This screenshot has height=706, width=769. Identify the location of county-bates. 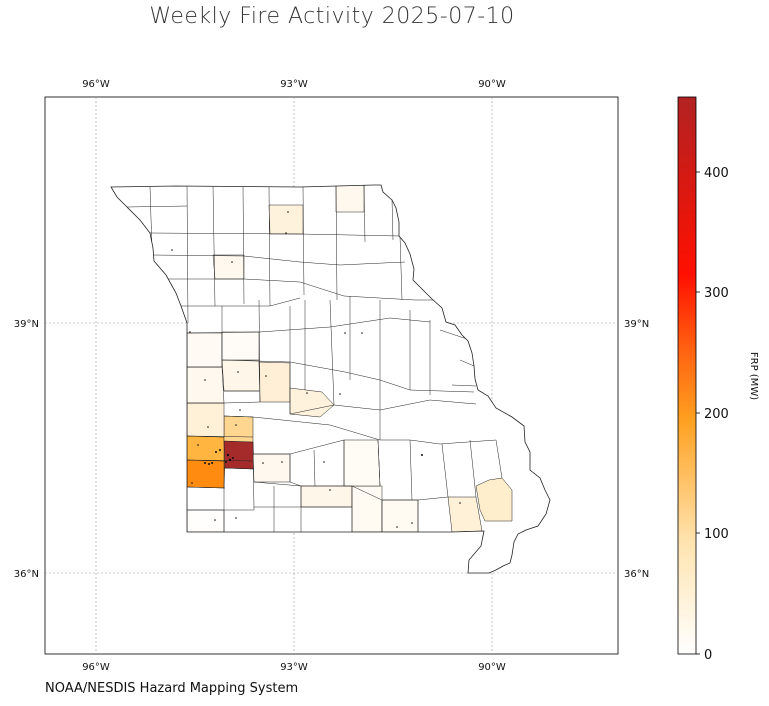
(205, 385).